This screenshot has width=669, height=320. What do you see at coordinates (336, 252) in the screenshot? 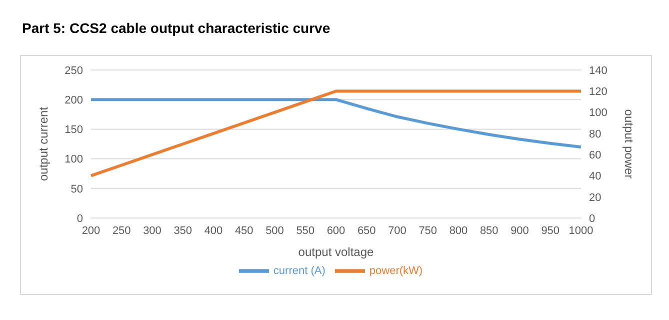
I see `x-axis-title: output voltage` at bounding box center [336, 252].